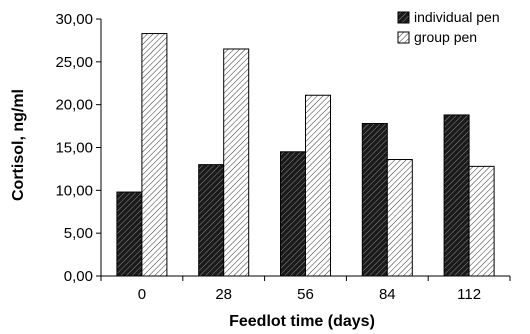  Describe the element at coordinates (78, 276) in the screenshot. I see `y-tick-label: 0,00` at that location.